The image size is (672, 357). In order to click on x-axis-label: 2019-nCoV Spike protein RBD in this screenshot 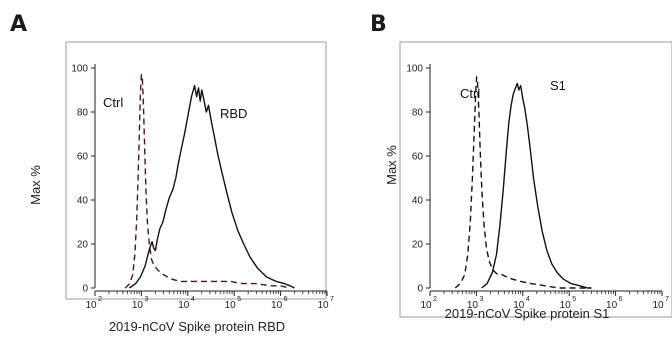, I will do `click(197, 326)`.